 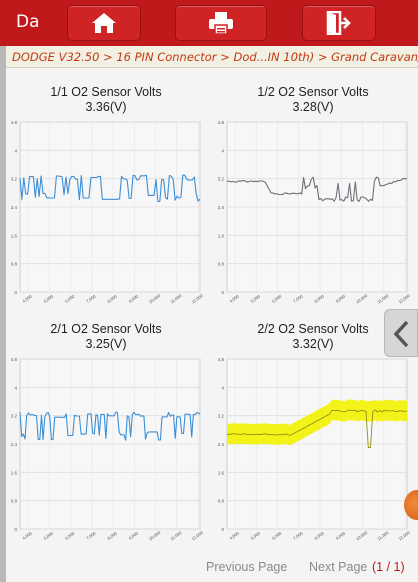 I want to click on home-button, so click(x=104, y=23).